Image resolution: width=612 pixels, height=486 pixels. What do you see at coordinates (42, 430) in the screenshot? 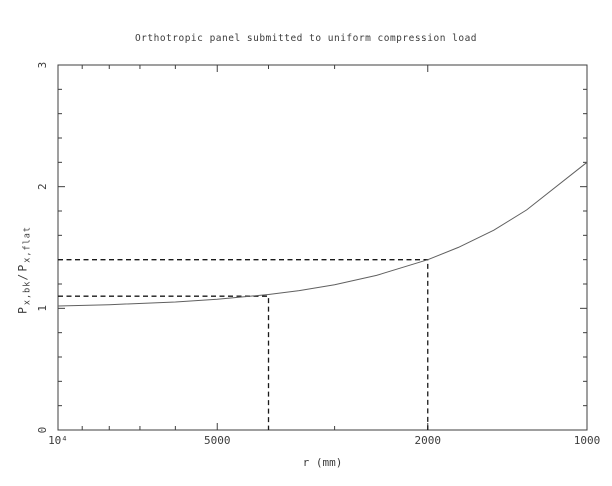
I see `y-tick-label: 0` at bounding box center [42, 430].